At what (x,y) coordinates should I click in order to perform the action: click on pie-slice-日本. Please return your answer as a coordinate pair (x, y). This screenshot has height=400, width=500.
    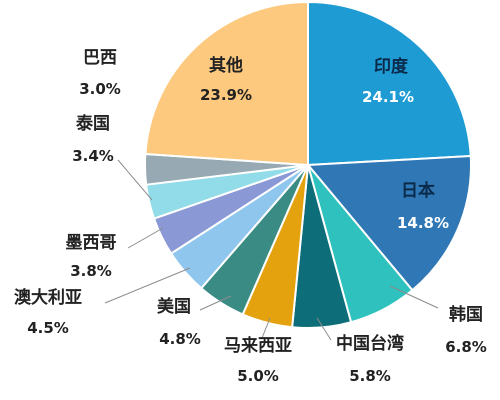
    Looking at the image, I should click on (388, 223).